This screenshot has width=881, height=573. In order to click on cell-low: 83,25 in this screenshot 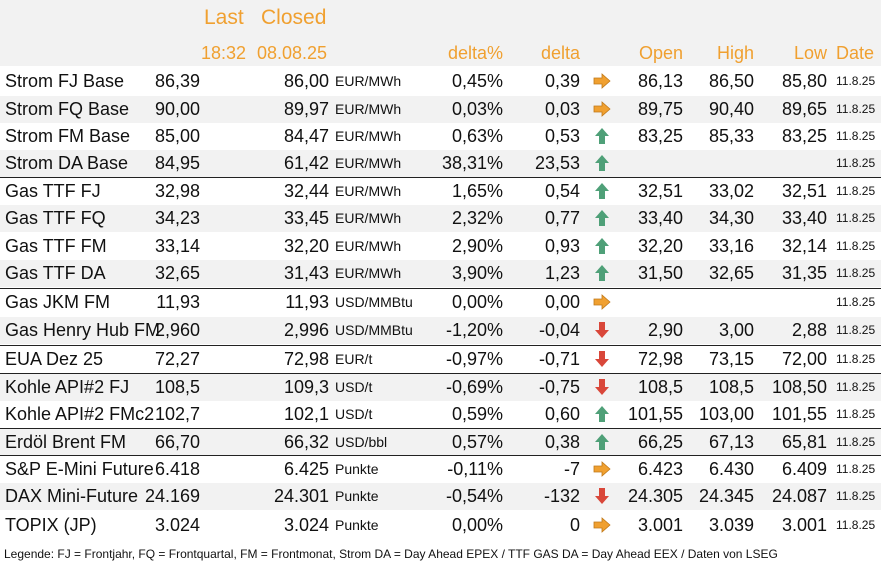, I will do `click(804, 136)`.